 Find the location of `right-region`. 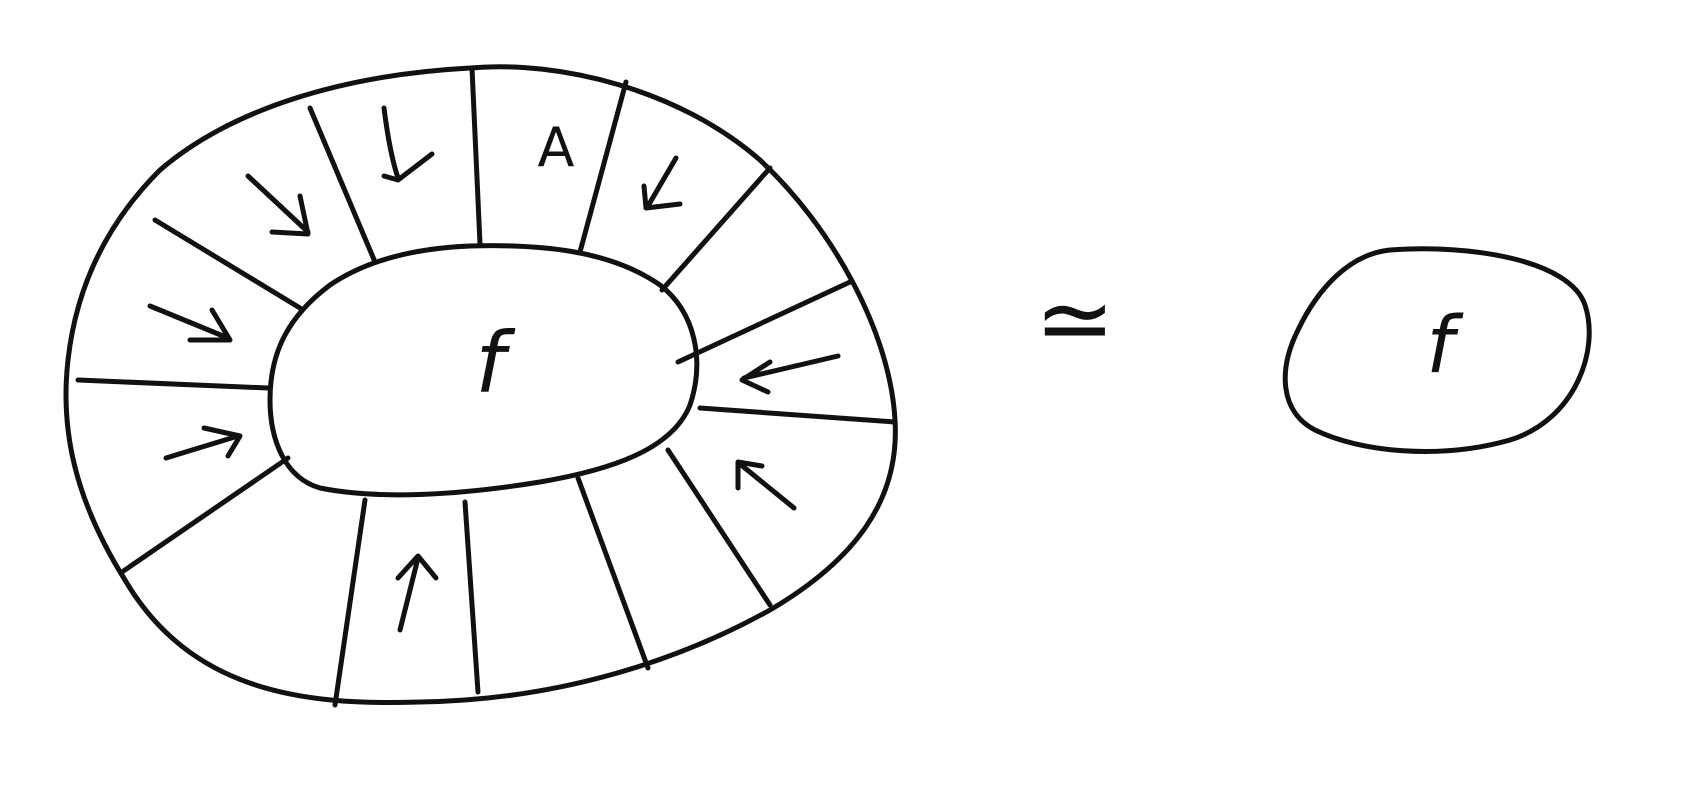

right-region is located at coordinates (1437, 350).